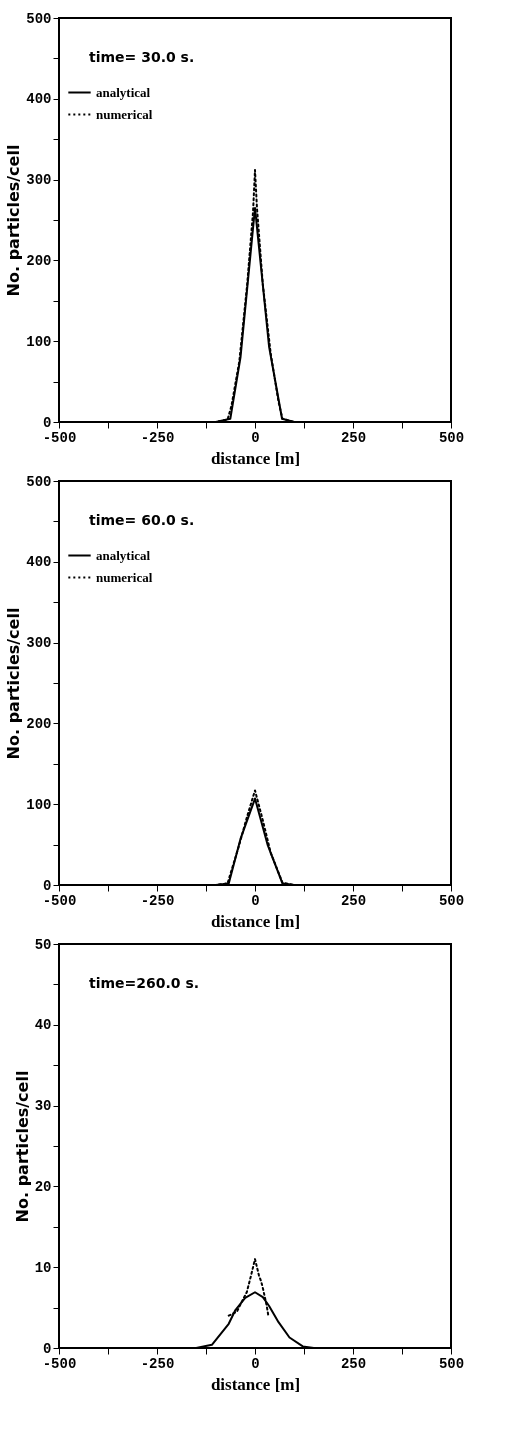 This screenshot has width=506, height=1439. What do you see at coordinates (142, 57) in the screenshot?
I see `annotation: time= 30.0 s.` at bounding box center [142, 57].